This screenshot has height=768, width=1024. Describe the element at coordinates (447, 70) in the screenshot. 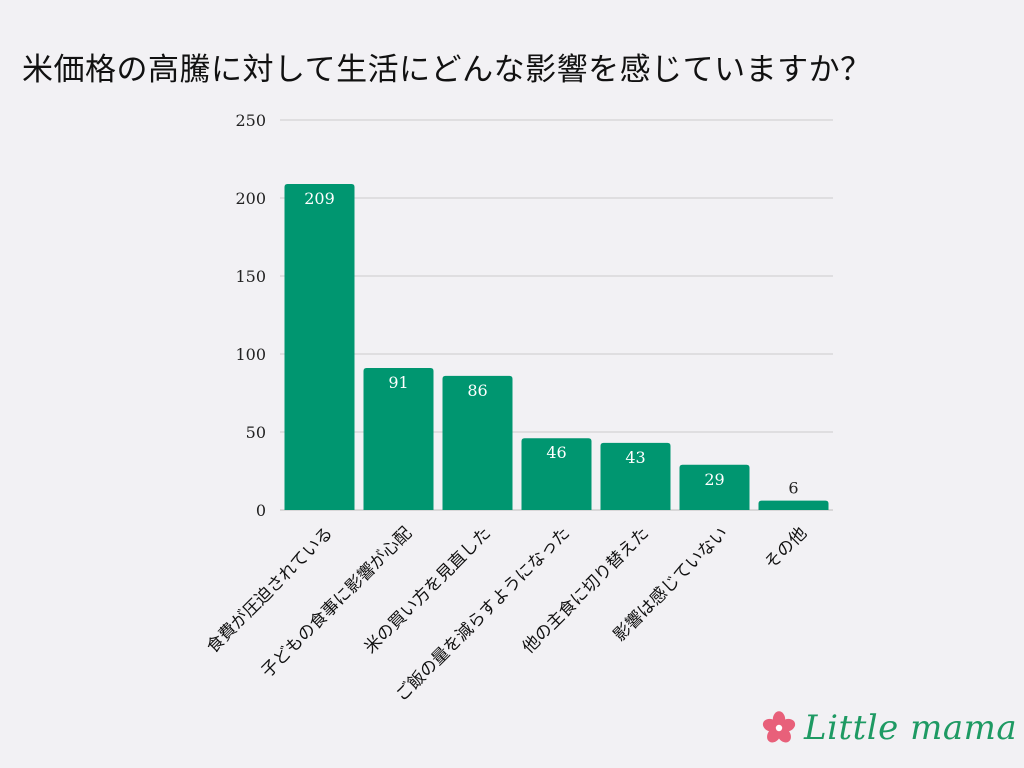

I see `chart-title: 米価格の高騰に対して生活にどんな影響を感じていますか？` at that location.